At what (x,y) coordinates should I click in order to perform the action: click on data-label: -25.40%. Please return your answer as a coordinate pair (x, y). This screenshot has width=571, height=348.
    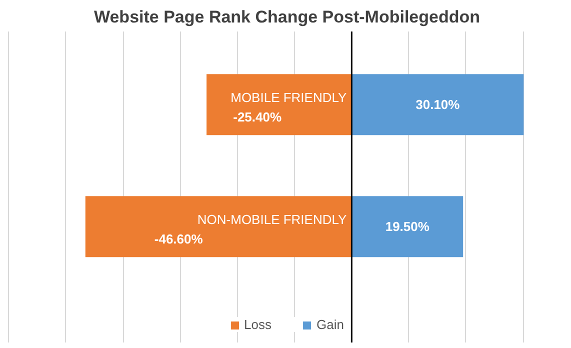
    Looking at the image, I should click on (257, 116).